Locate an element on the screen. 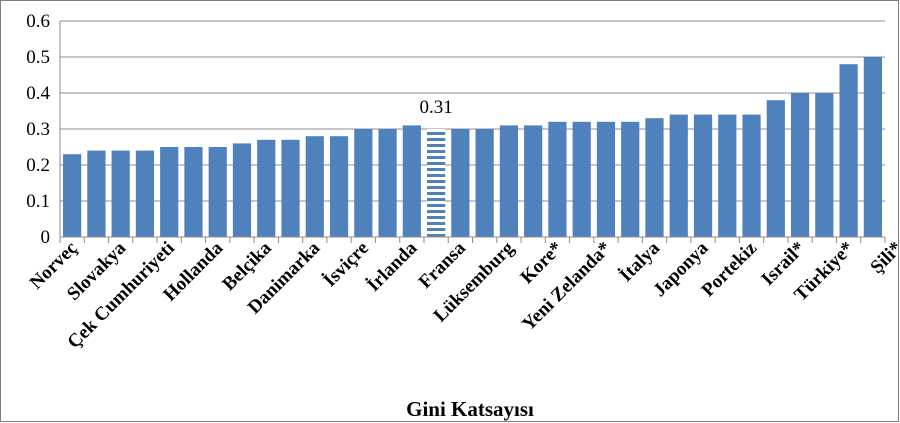 The height and width of the screenshot is (423, 900). x-axis-title: Gini Katsayısı is located at coordinates (470, 409).